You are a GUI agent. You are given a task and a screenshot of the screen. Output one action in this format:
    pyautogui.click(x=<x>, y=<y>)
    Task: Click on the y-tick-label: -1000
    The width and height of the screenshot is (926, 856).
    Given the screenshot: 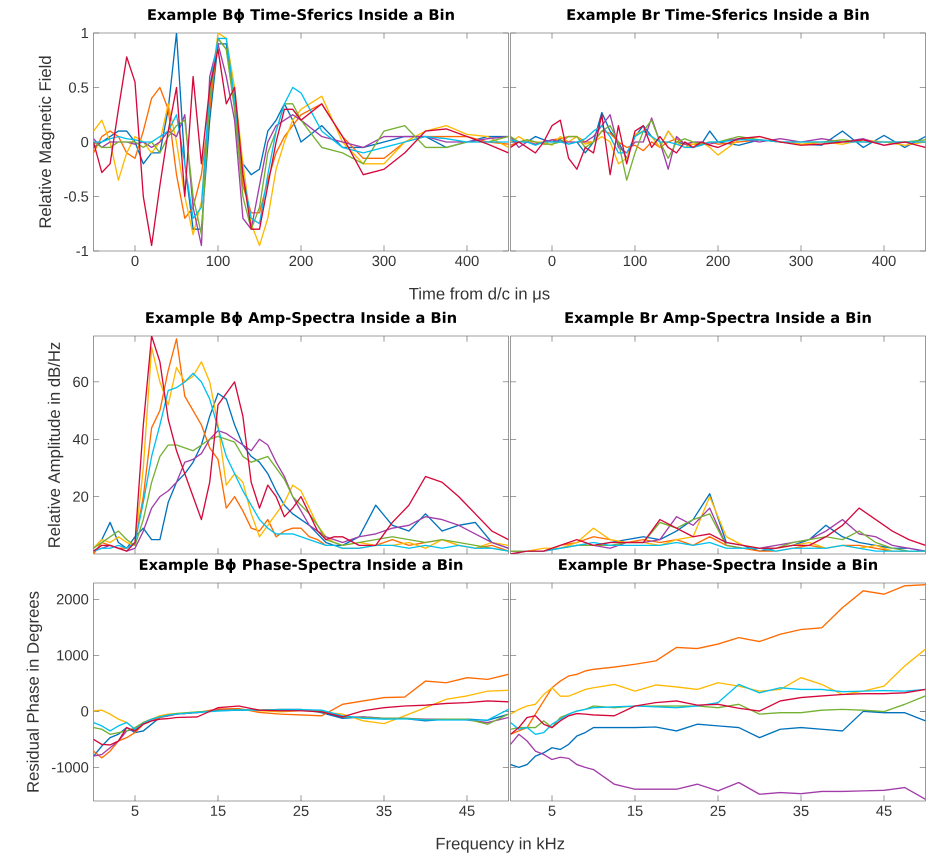 What is the action you would take?
    pyautogui.click(x=70, y=767)
    